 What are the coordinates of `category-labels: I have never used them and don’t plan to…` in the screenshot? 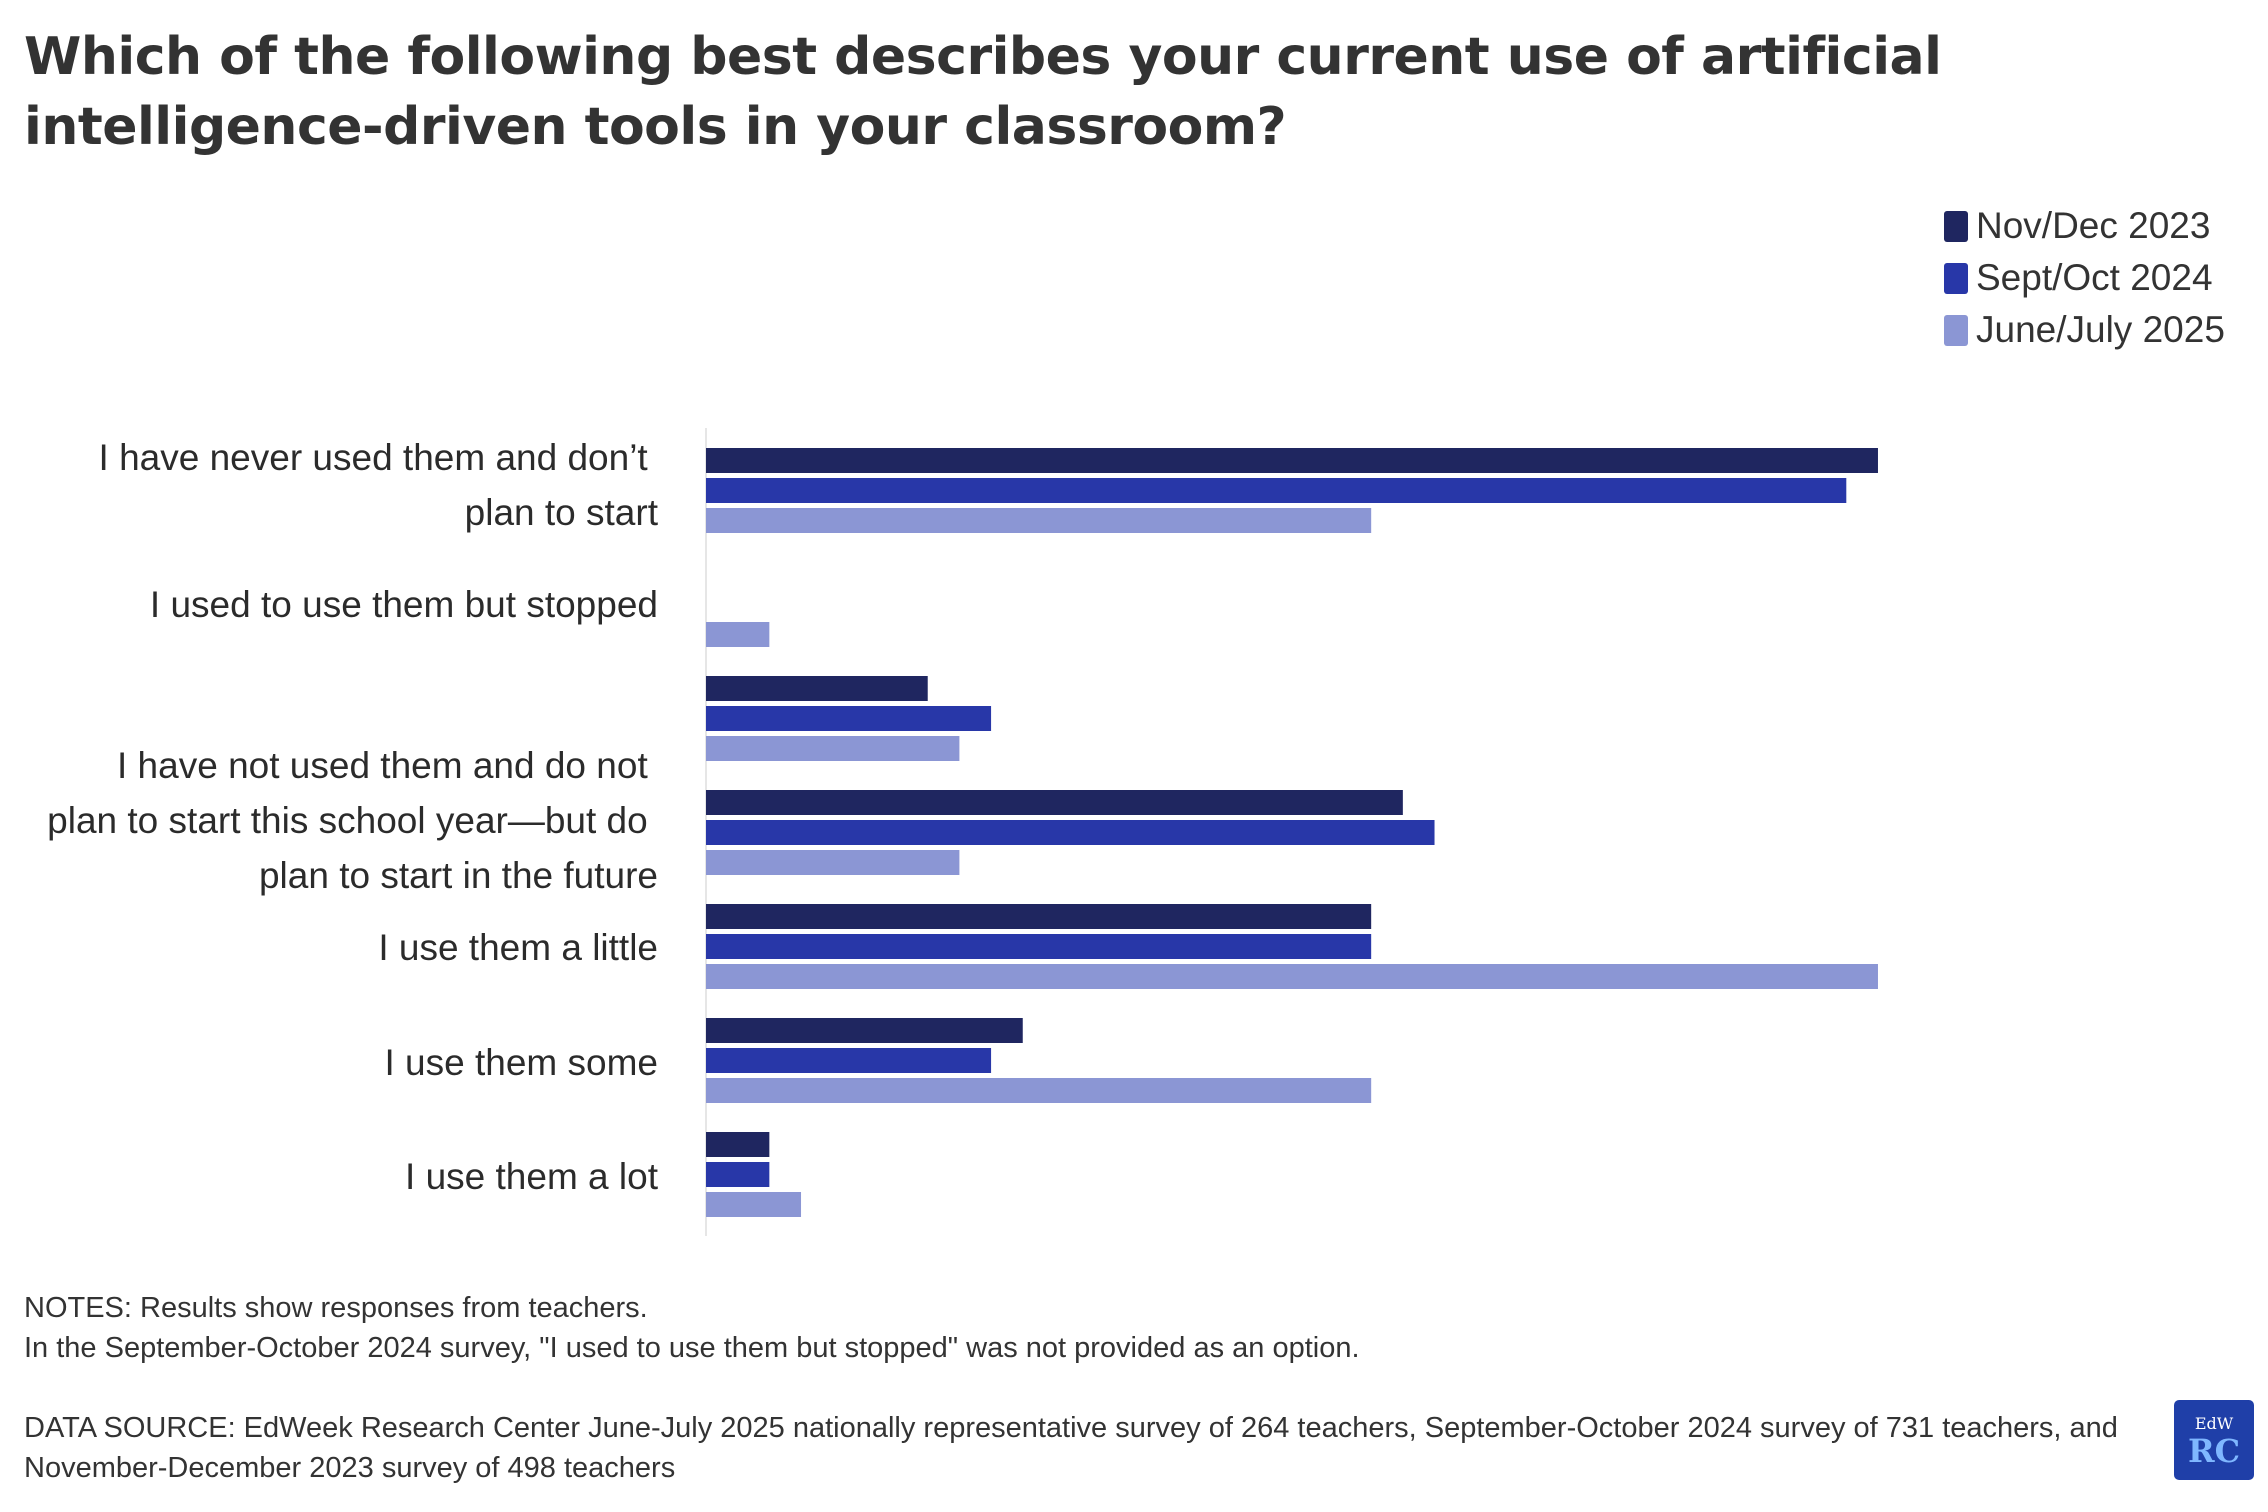 It's located at (353, 817).